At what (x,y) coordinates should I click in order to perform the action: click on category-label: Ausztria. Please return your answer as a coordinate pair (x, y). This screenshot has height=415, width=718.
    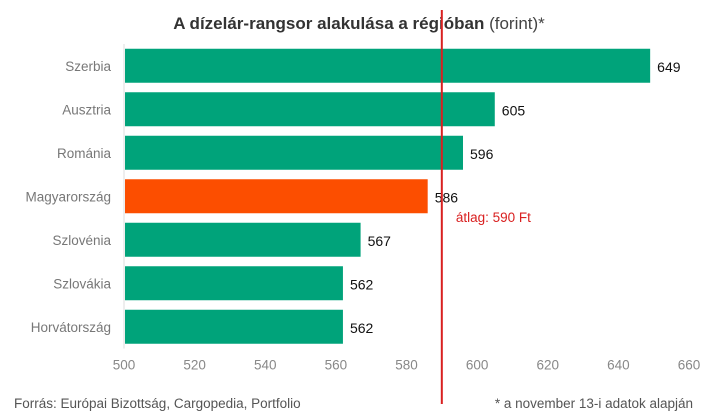
    Looking at the image, I should click on (86, 109).